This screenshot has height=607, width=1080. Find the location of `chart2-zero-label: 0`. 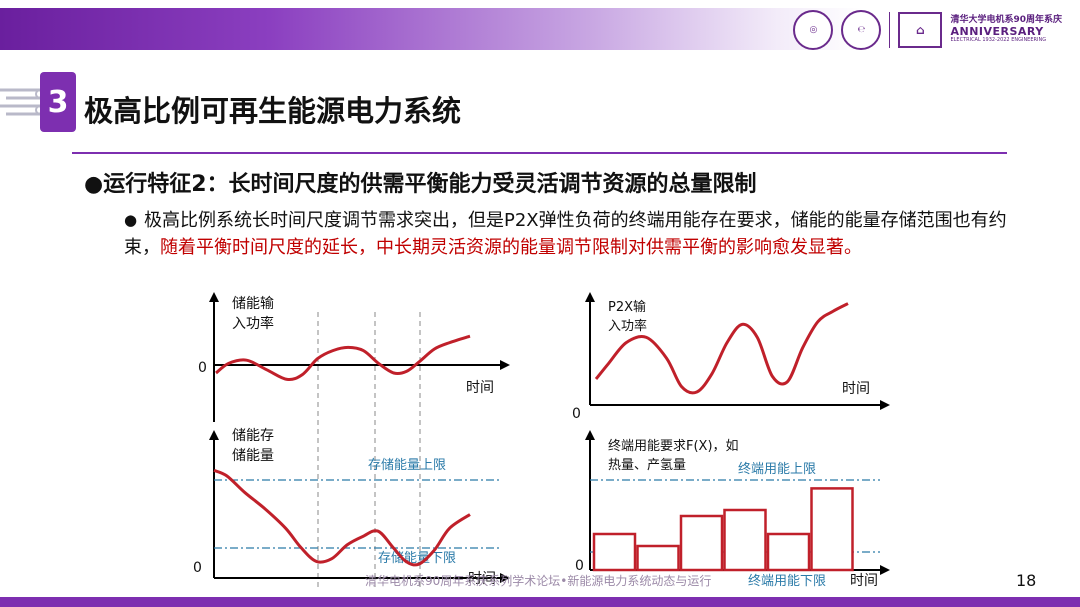

chart2-zero-label: 0 is located at coordinates (197, 568).